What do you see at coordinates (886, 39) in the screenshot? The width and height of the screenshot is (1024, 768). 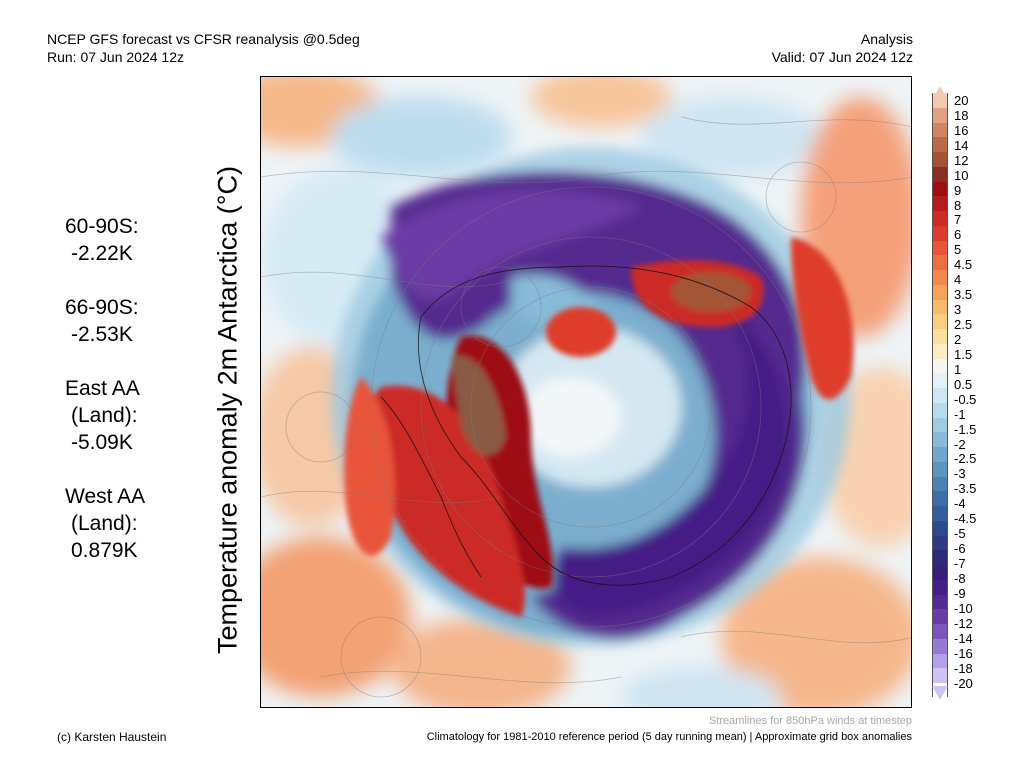 I see `analysis-label: Analysis` at bounding box center [886, 39].